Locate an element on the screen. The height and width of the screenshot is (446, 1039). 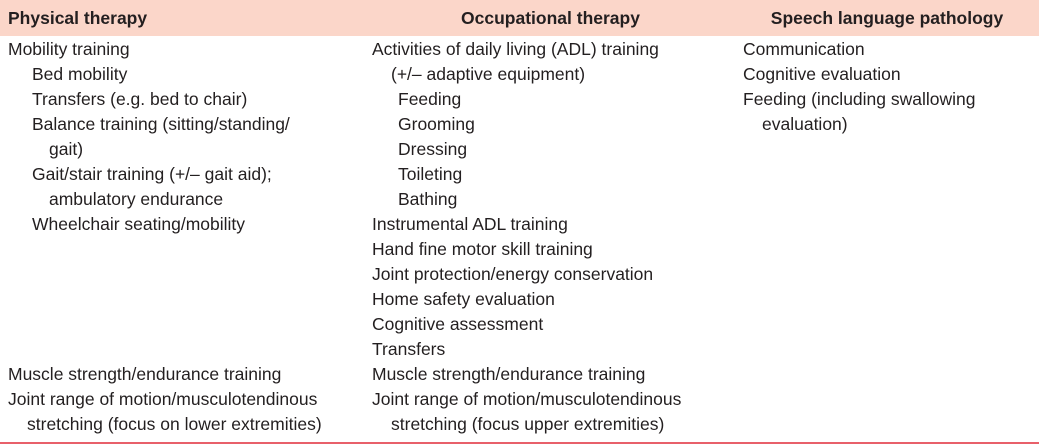
list-item: Cognitive assessment is located at coordinates (458, 324).